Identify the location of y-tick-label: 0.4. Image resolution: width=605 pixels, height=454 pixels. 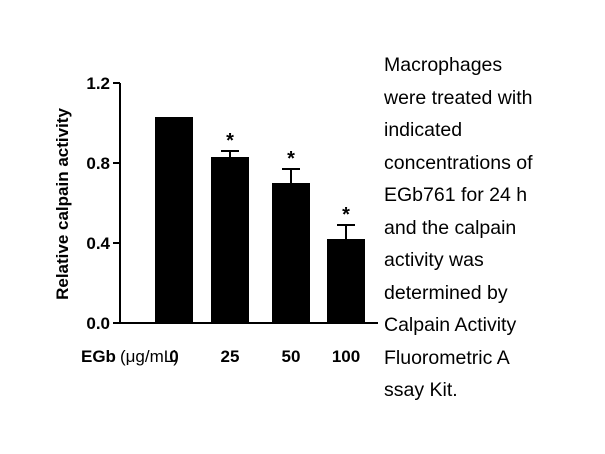
(98, 243).